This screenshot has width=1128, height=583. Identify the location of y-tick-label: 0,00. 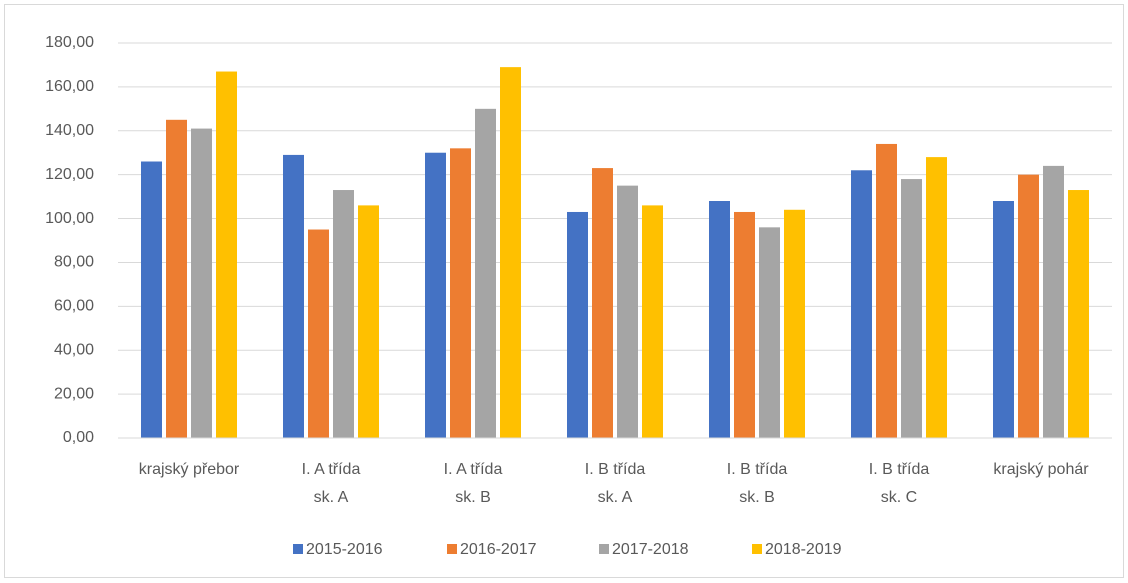
(78, 437).